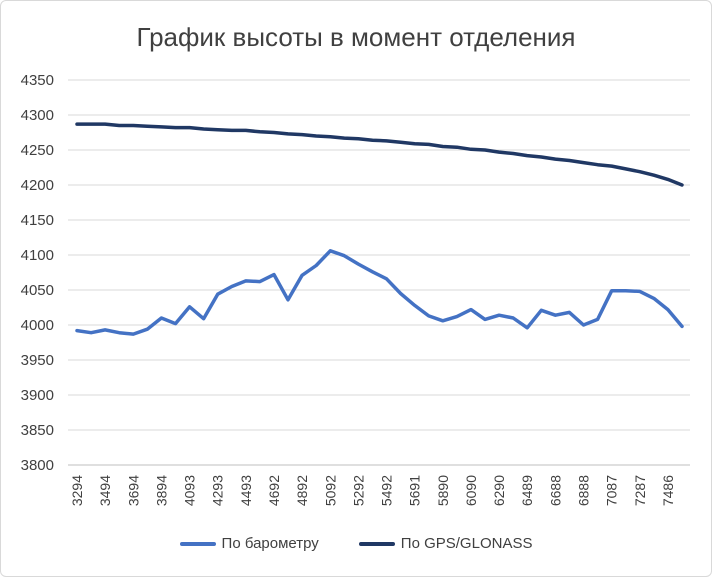  What do you see at coordinates (274, 490) in the screenshot?
I see `x-tick-label: 4692` at bounding box center [274, 490].